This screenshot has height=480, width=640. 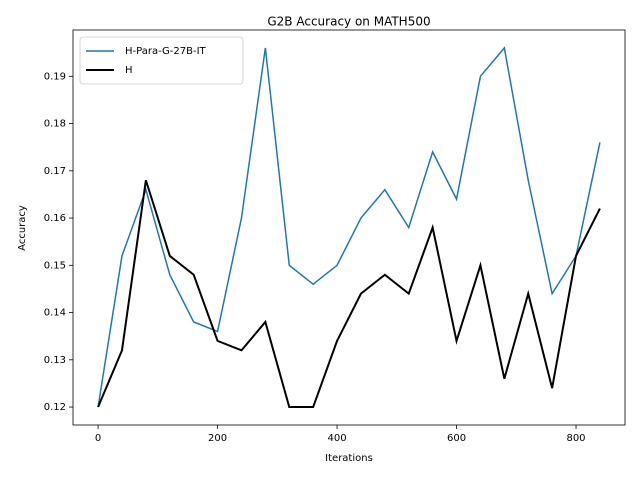 I want to click on legend-label: H-Para-G-27B-IT, so click(x=166, y=51).